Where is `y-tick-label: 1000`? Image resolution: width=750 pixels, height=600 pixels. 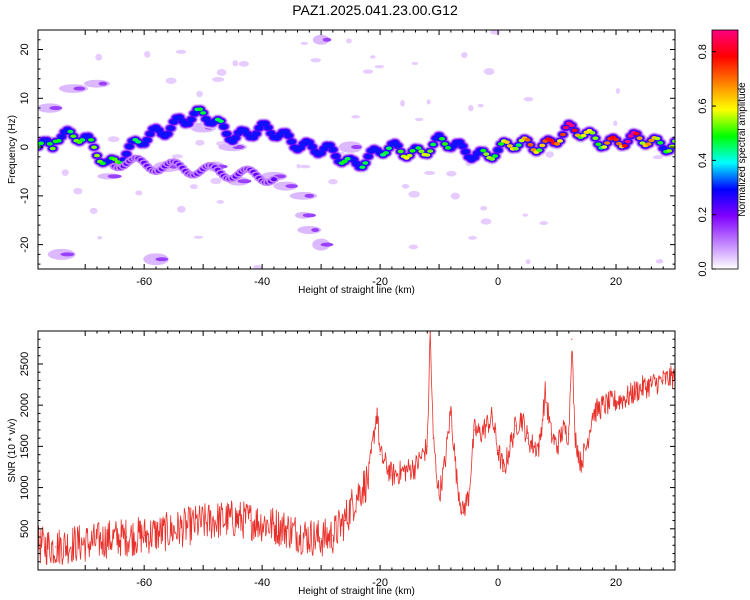 y-tick-label: 1000 is located at coordinates (25, 487).